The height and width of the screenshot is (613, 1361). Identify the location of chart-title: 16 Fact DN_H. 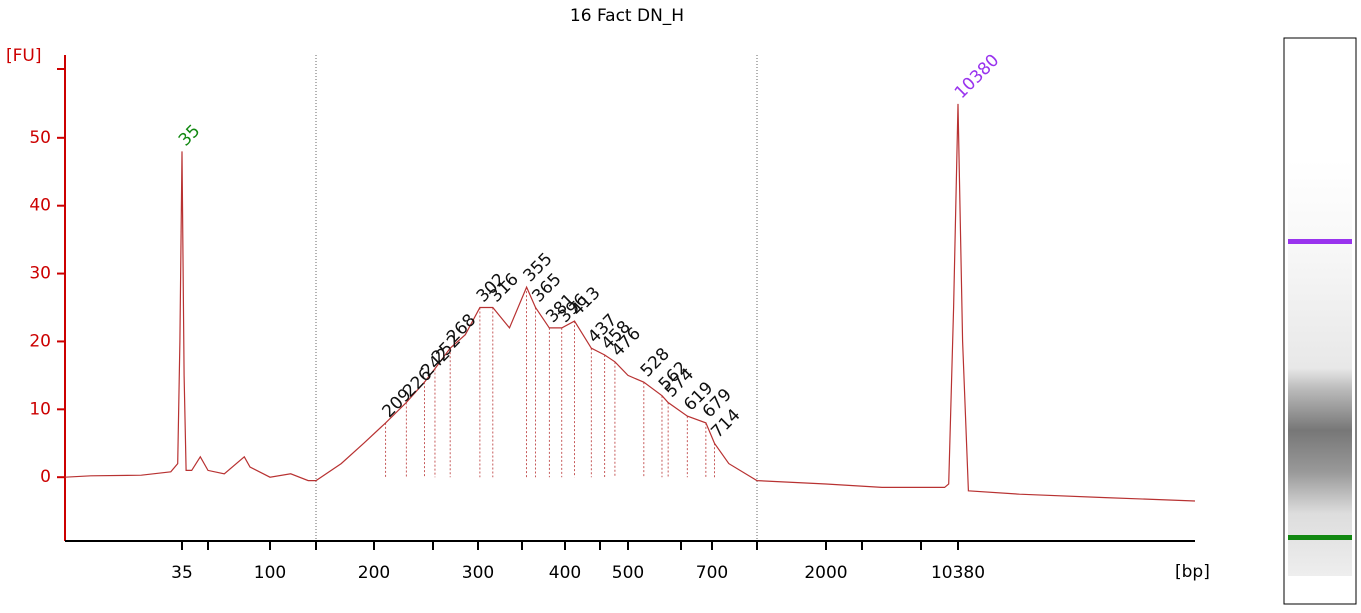
(627, 16).